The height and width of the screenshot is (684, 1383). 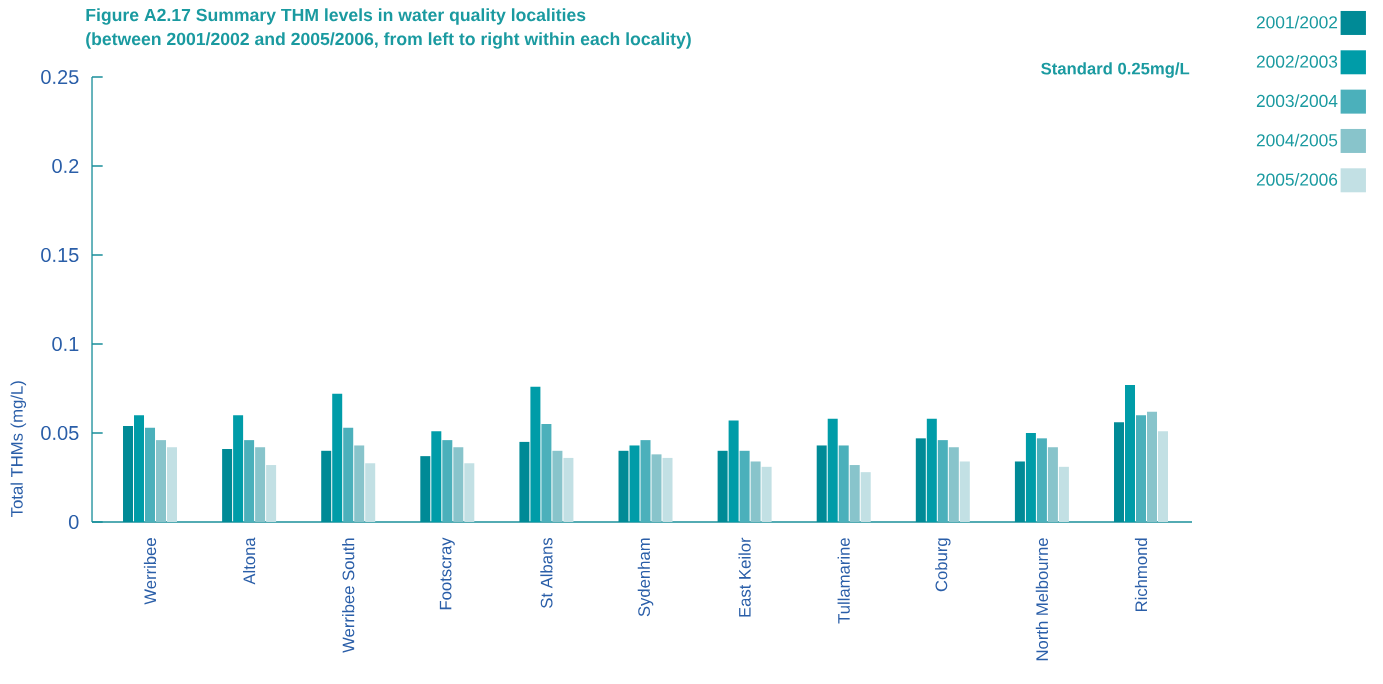 What do you see at coordinates (546, 572) in the screenshot?
I see `x-tick-label: St Albans` at bounding box center [546, 572].